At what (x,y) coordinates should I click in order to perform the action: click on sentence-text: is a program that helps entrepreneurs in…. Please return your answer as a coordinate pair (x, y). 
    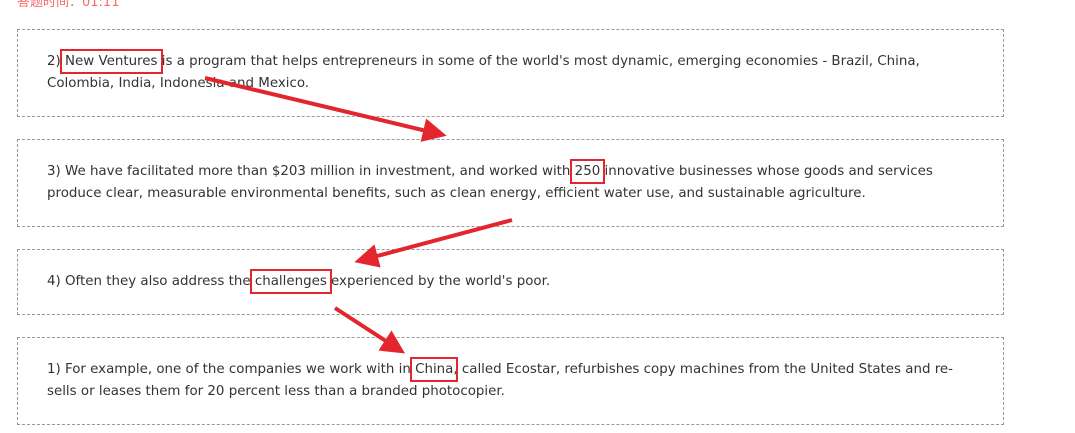
    Looking at the image, I should click on (483, 72).